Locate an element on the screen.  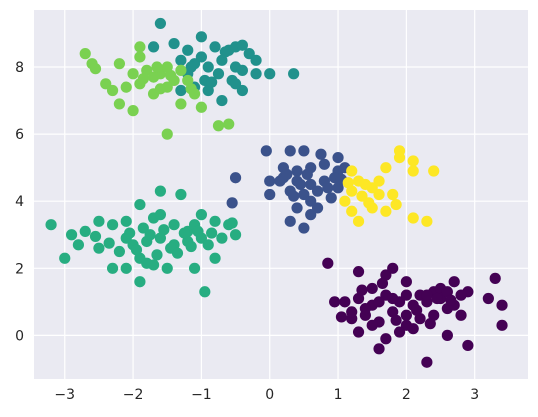
y-tick-label: 2 is located at coordinates (19, 269).